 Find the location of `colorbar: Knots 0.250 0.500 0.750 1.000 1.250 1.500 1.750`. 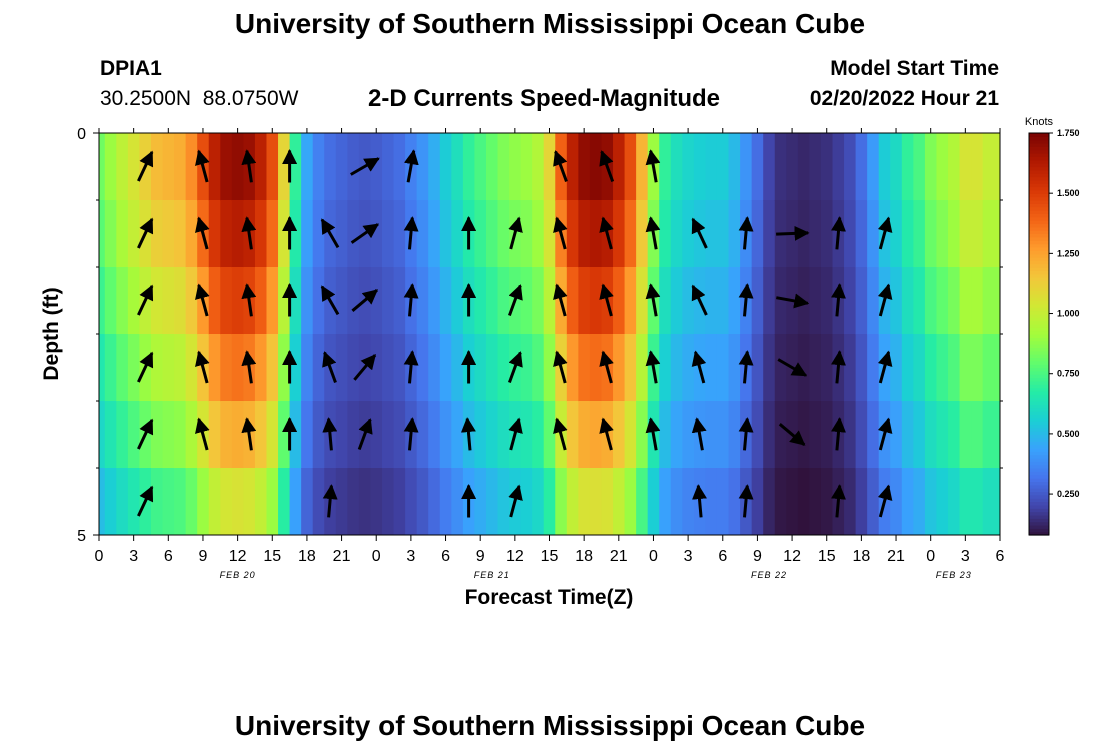

colorbar: Knots 0.250 0.500 0.750 1.000 1.250 1.500 1.750 is located at coordinates (1052, 326).